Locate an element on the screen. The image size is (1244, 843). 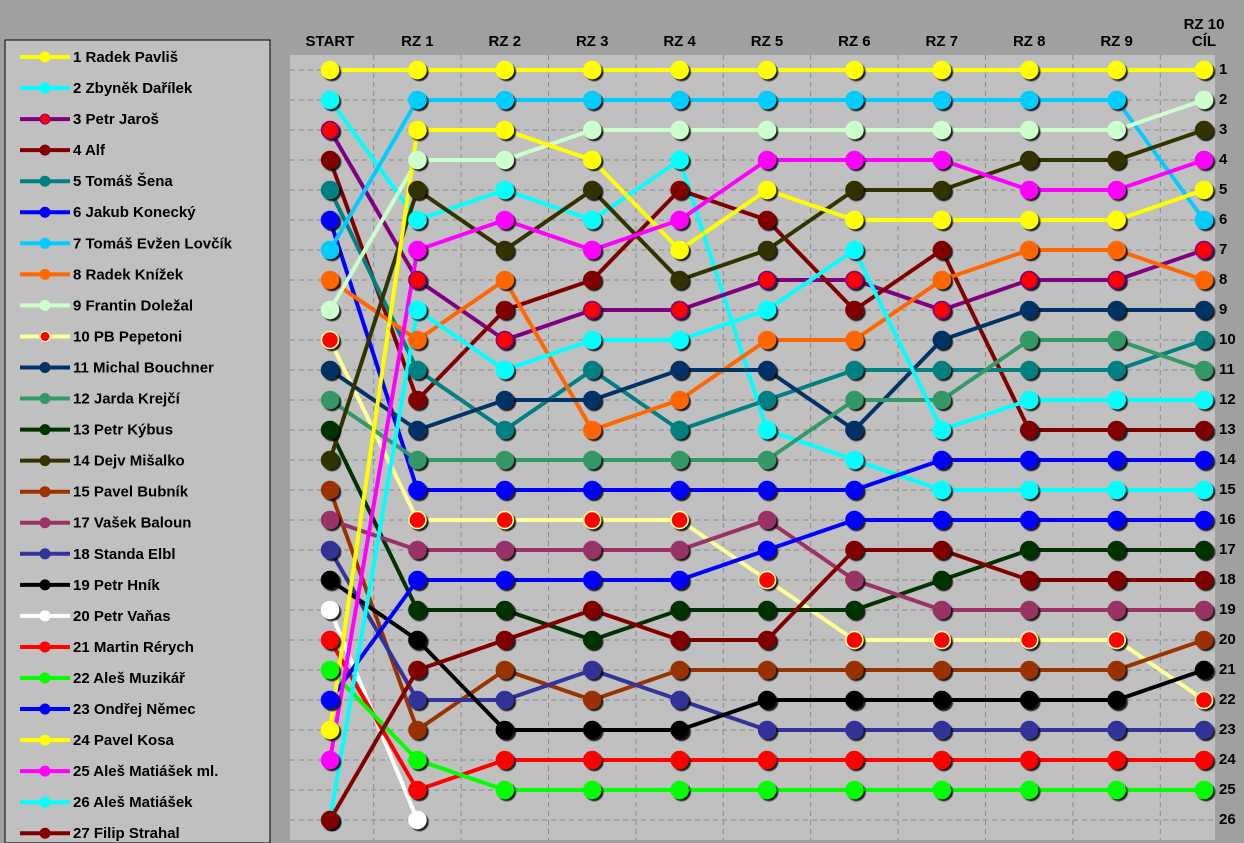
y-tick-label: 22 is located at coordinates (1227, 699).